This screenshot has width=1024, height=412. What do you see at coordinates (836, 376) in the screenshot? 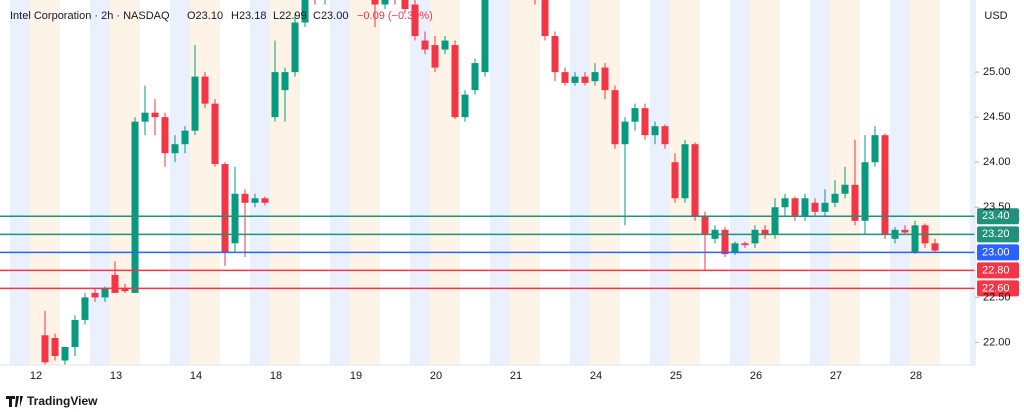
I see `x-tick-label: 27` at bounding box center [836, 376].